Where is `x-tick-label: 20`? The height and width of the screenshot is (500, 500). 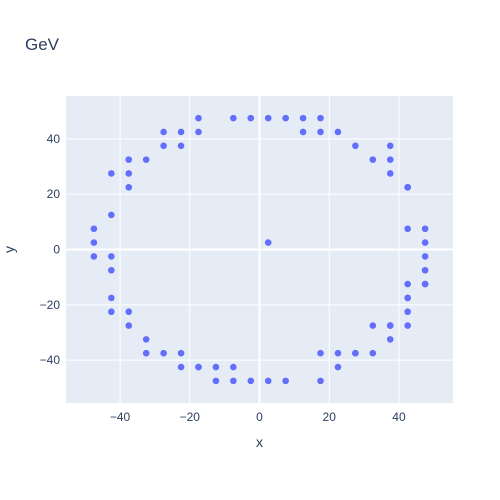 x-tick-label: 20 is located at coordinates (330, 417).